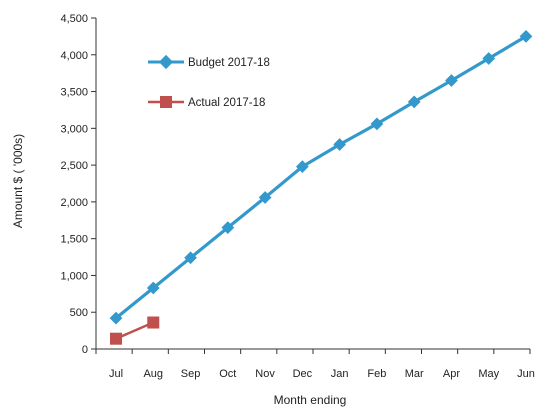 This screenshot has height=410, width=542. Describe the element at coordinates (303, 374) in the screenshot. I see `x-tick-label: Dec` at that location.